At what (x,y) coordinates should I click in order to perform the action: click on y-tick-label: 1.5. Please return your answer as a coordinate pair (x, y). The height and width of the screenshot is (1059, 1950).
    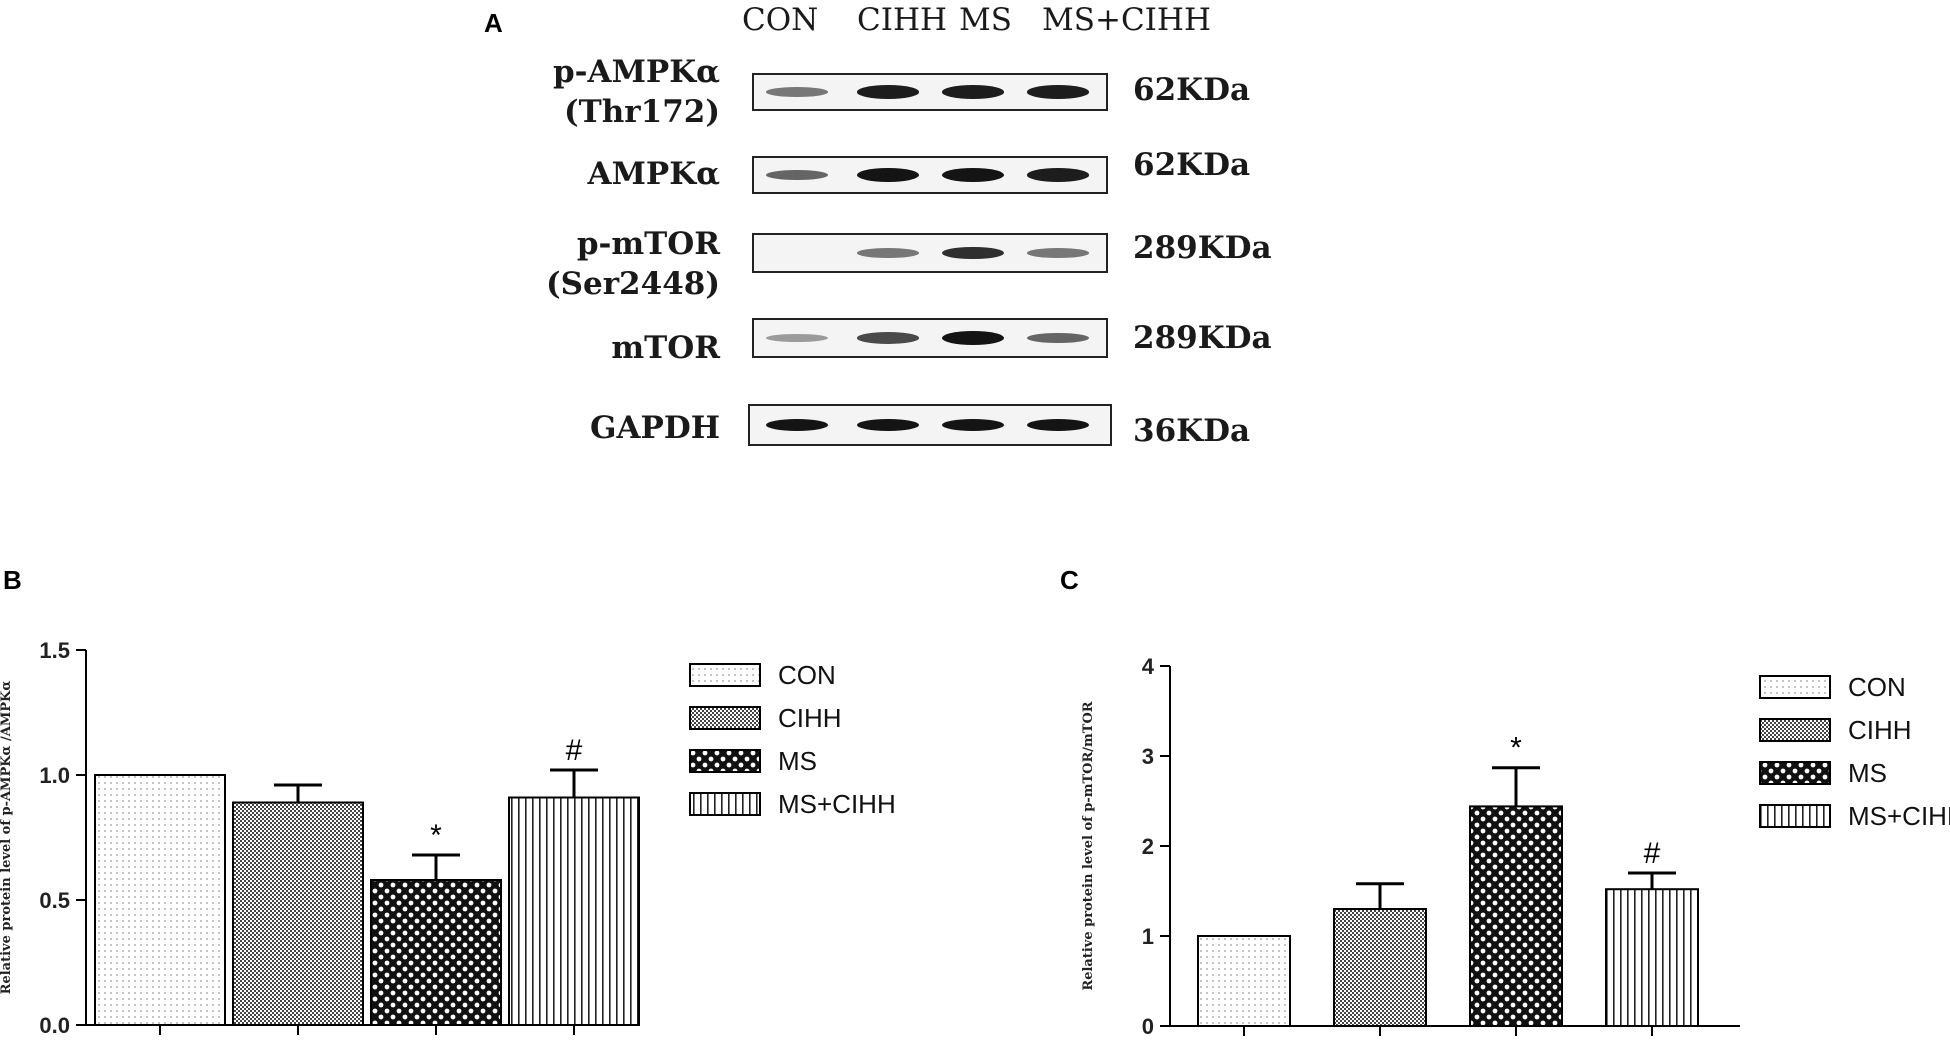
    Looking at the image, I should click on (54, 650).